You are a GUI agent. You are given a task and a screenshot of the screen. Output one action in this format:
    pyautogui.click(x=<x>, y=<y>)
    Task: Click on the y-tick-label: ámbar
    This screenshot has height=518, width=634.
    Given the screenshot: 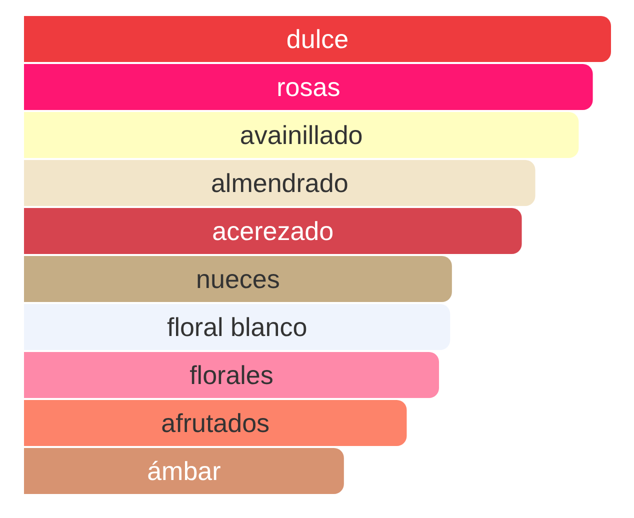 What is the action you would take?
    pyautogui.click(x=184, y=471)
    